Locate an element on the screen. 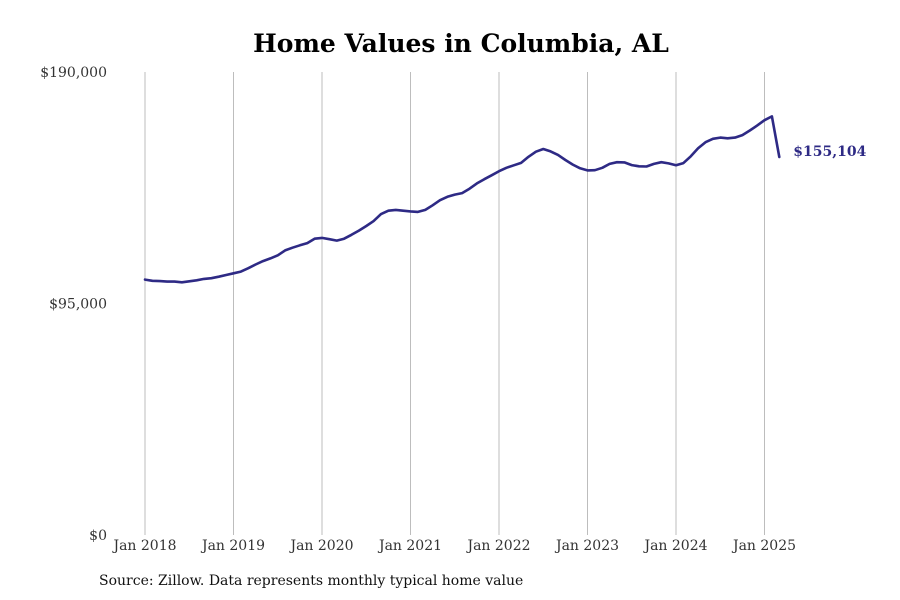 Image resolution: width=900 pixels, height=600 pixels. x-tick-label: Jan 2018 is located at coordinates (143, 546).